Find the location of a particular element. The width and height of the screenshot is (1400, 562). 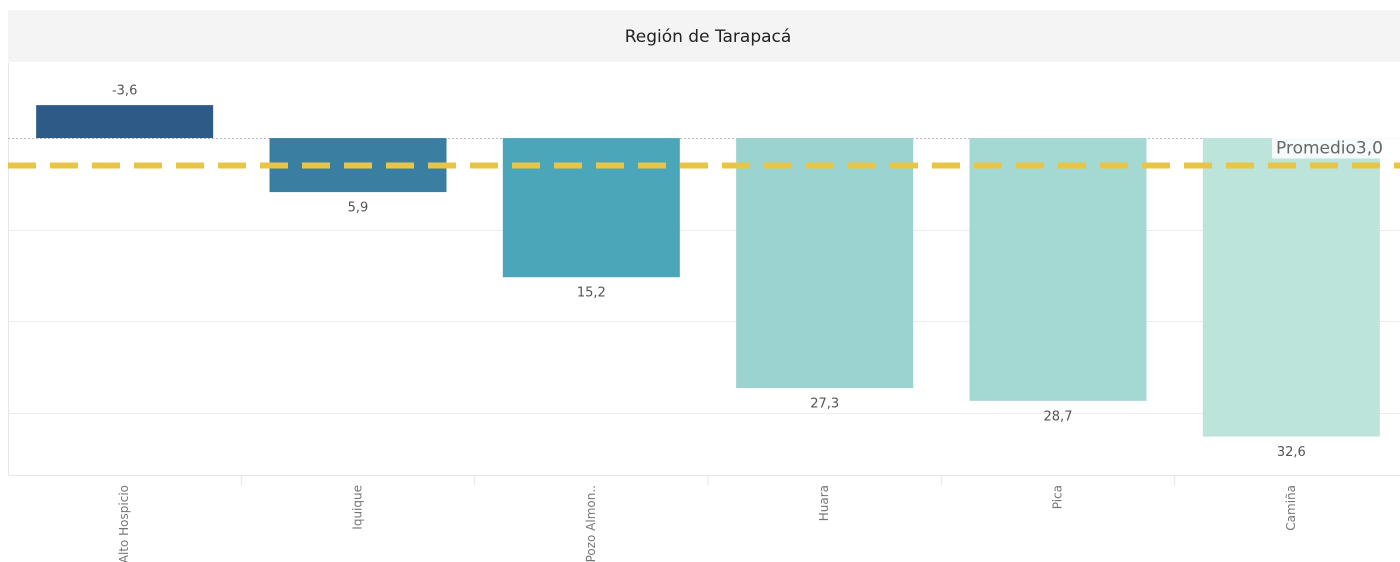

data-label: -3,6 is located at coordinates (124, 91).